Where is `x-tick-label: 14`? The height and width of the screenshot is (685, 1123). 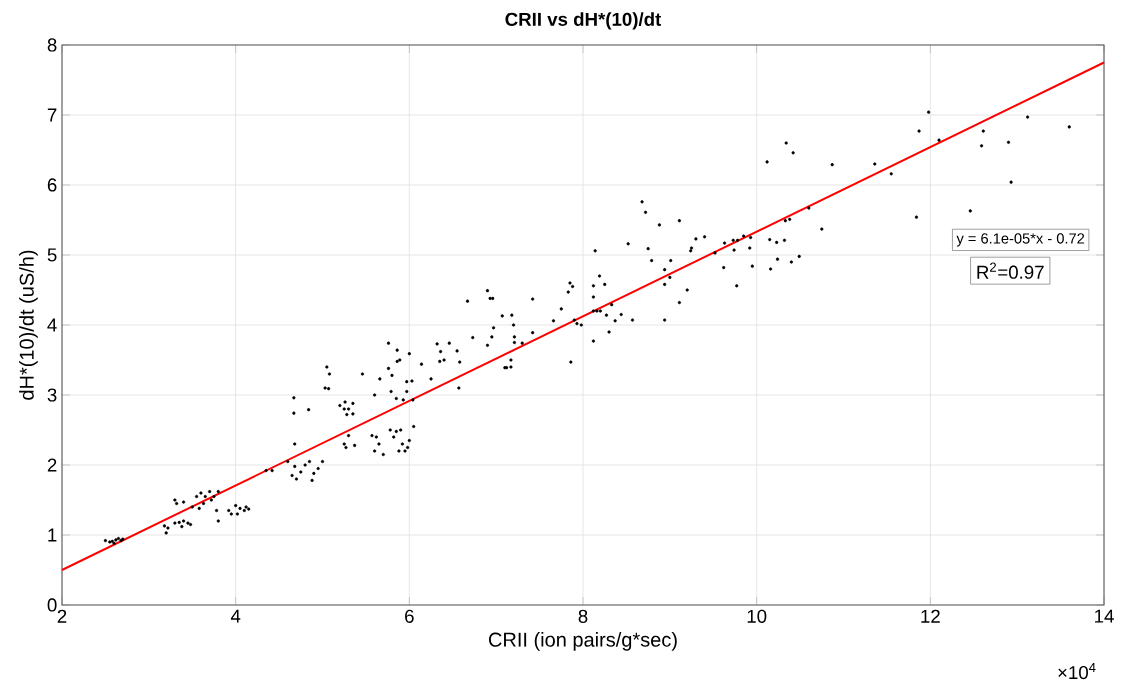 x-tick-label: 14 is located at coordinates (1104, 616).